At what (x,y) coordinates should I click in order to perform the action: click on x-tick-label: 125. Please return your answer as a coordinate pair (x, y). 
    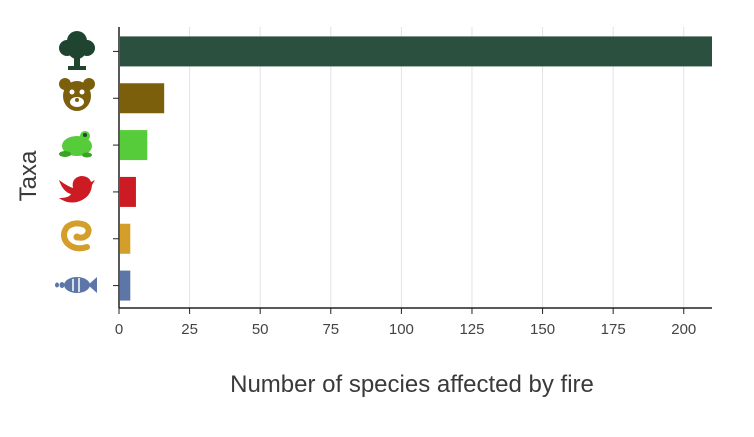
    Looking at the image, I should click on (471, 329).